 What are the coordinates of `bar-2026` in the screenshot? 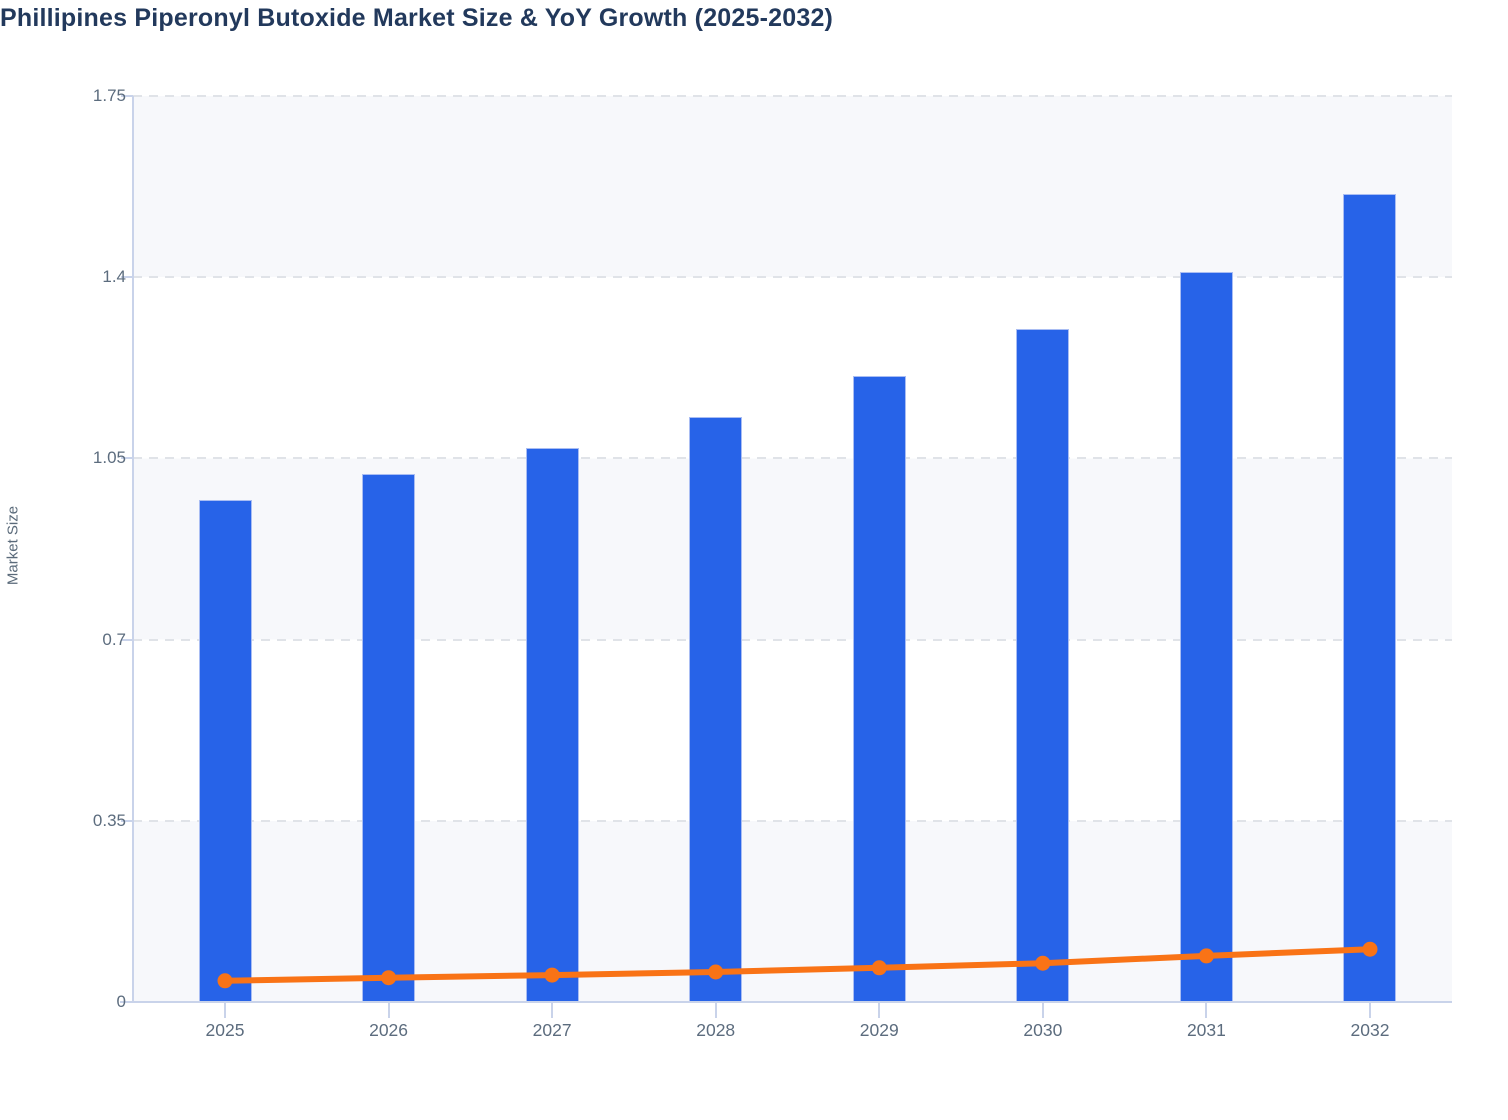 It's located at (389, 737).